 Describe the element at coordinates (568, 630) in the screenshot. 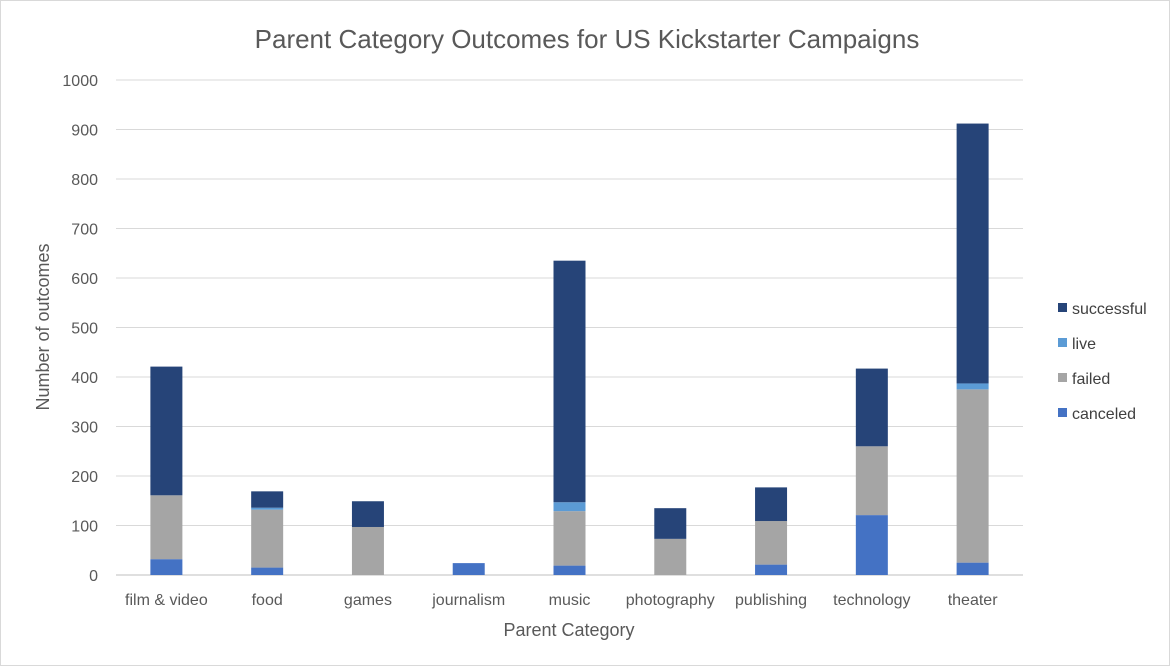

I see `x-axis-title: Parent Category` at that location.